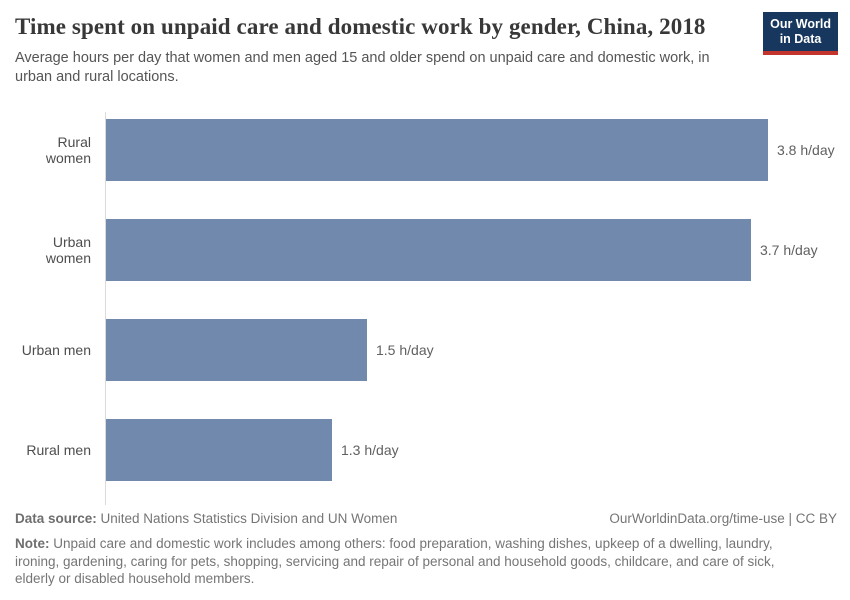 This screenshot has width=850, height=600. What do you see at coordinates (370, 450) in the screenshot?
I see `value-label: 1.3 h/day` at bounding box center [370, 450].